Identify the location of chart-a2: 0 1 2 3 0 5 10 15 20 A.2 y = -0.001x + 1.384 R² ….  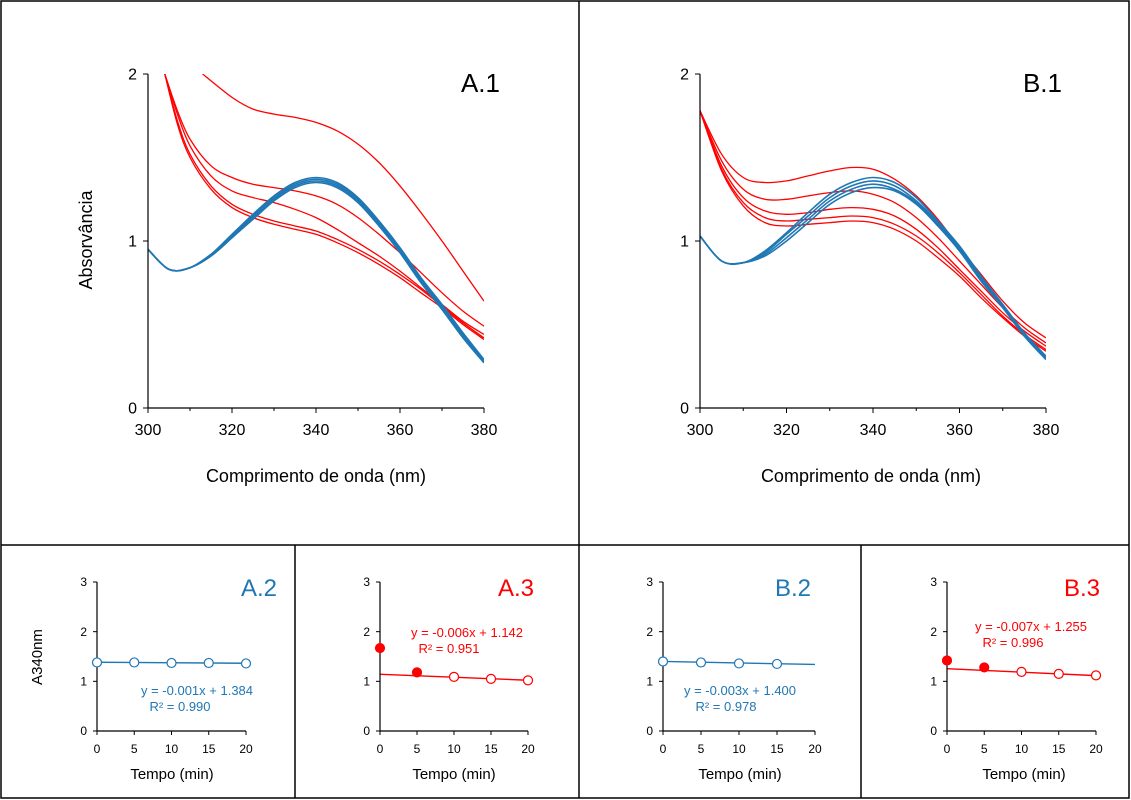
(153, 679).